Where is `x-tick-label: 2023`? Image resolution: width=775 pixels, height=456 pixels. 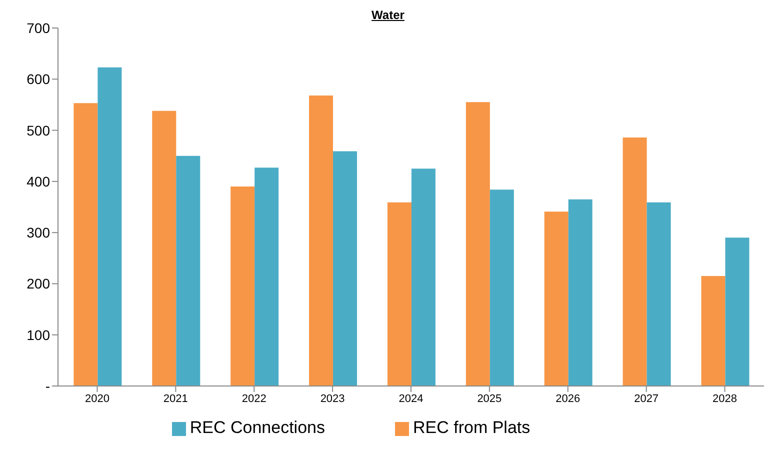 x-tick-label: 2023 is located at coordinates (332, 398).